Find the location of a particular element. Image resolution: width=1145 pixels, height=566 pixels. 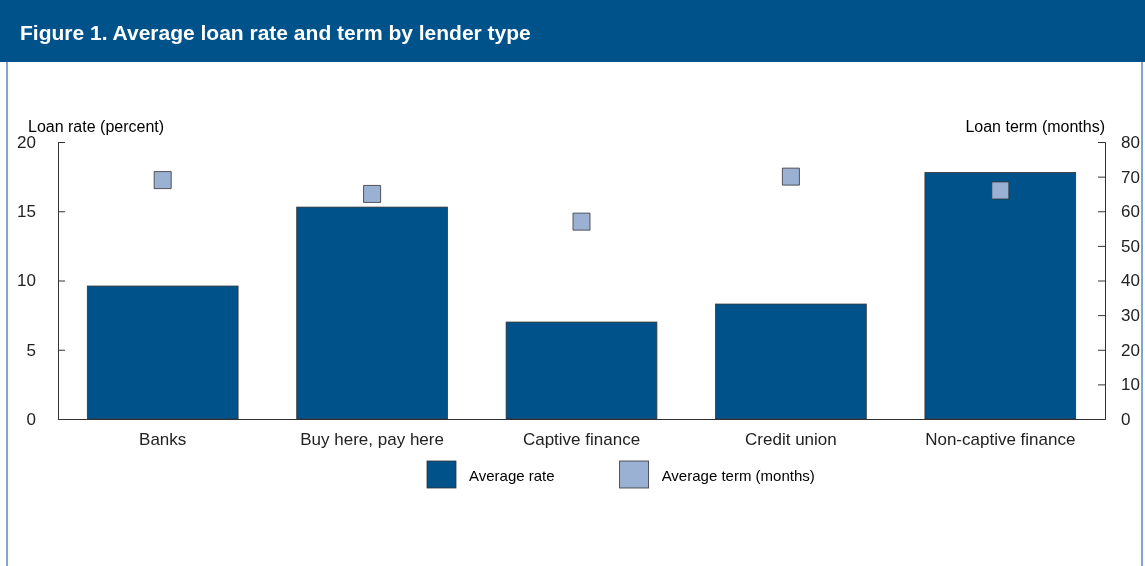

y2-tick-label: 60 is located at coordinates (1130, 212).